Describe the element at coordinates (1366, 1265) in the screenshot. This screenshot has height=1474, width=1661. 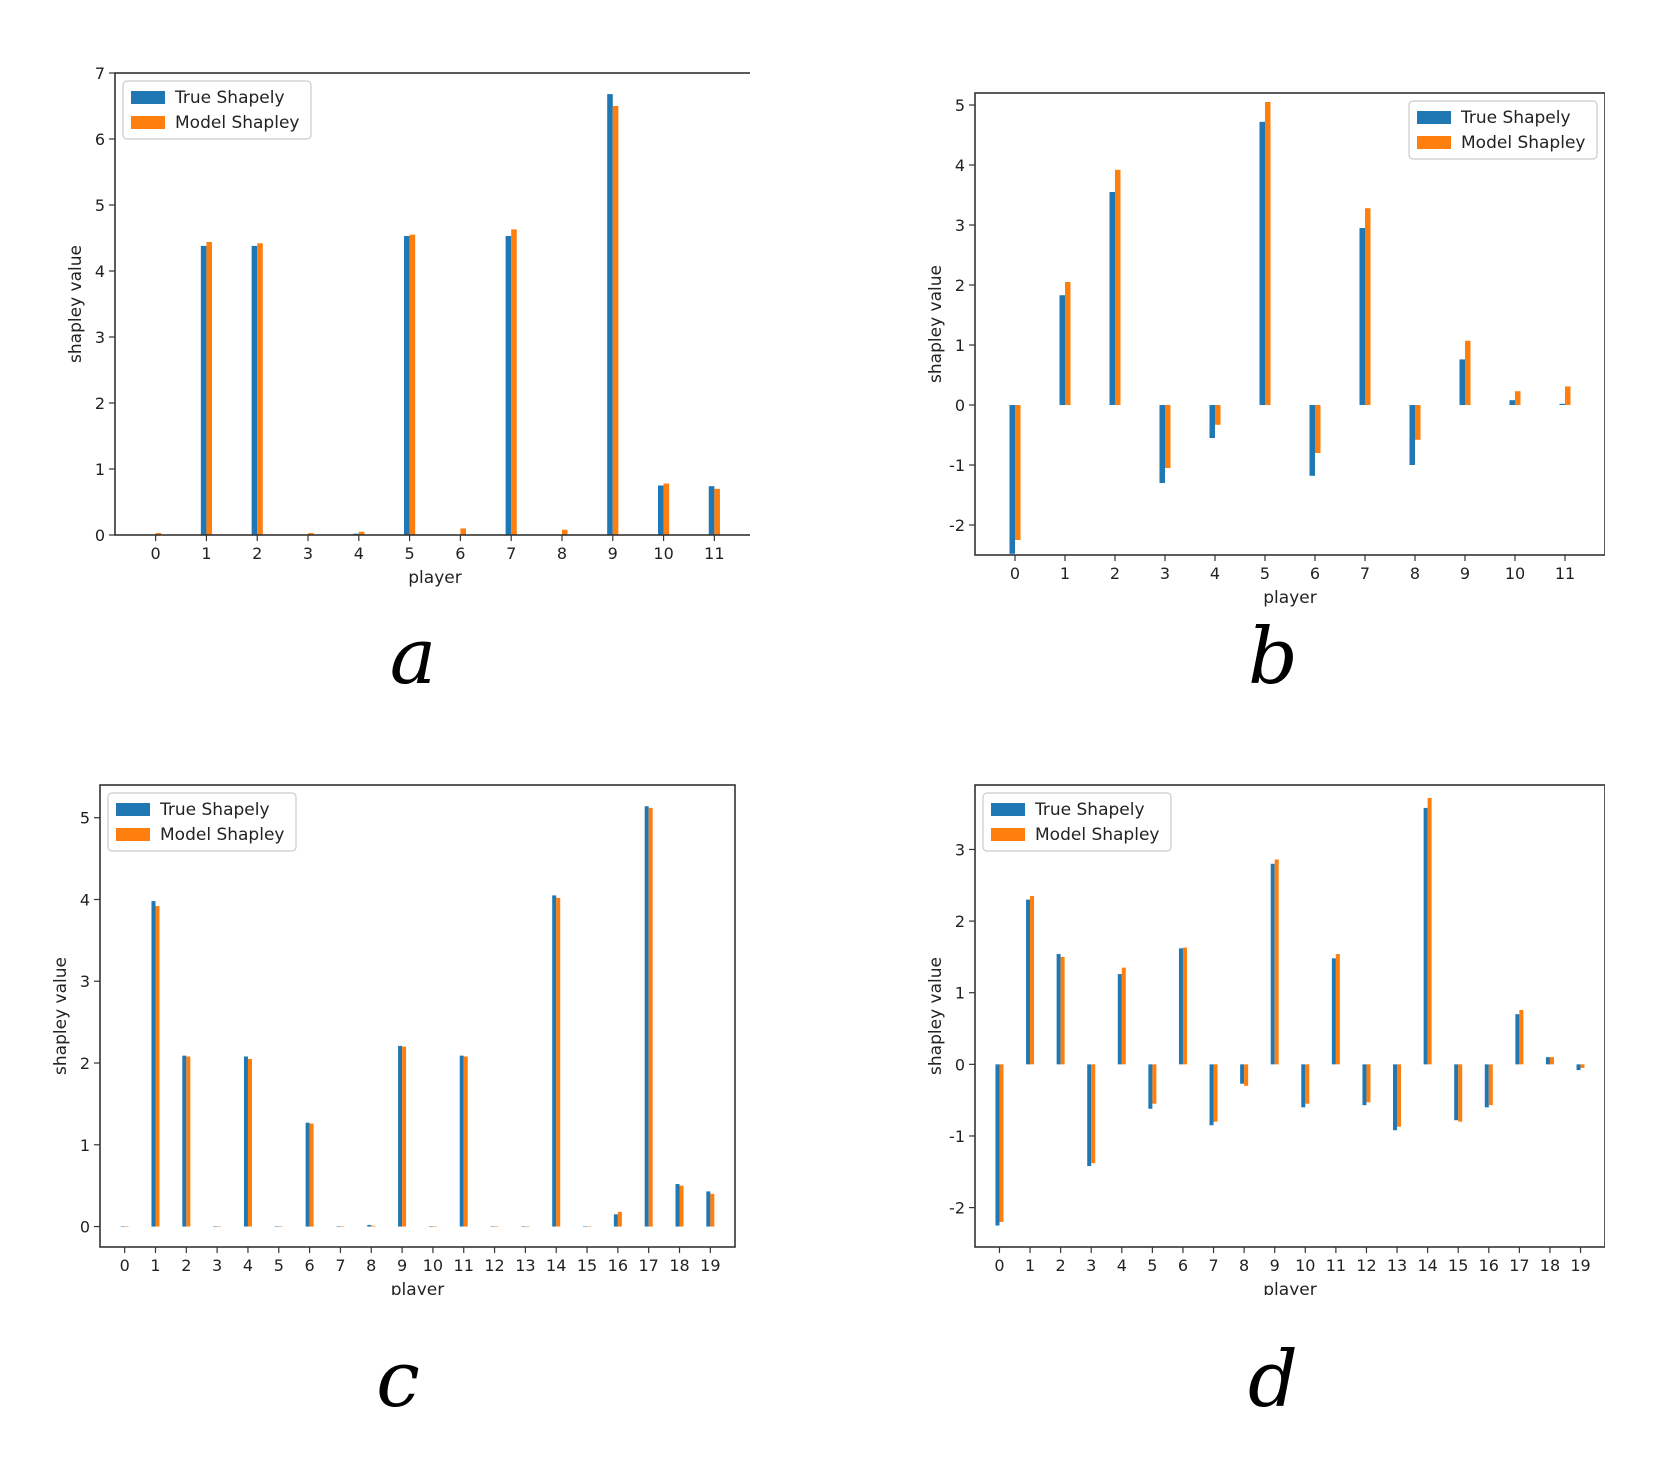
I see `x-tick-label: 12` at that location.